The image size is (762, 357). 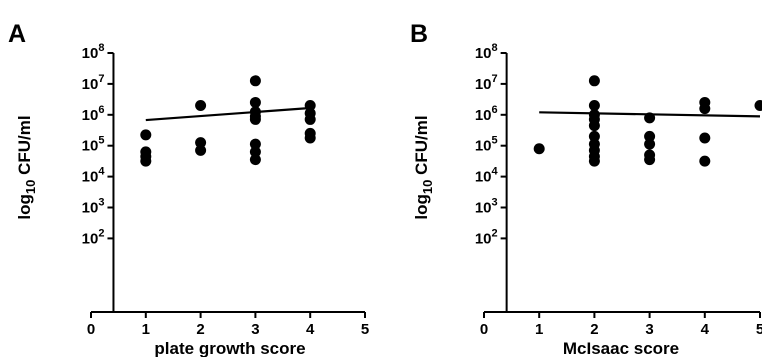 What do you see at coordinates (621, 348) in the screenshot?
I see `x-axis-title: McIsaac score` at bounding box center [621, 348].